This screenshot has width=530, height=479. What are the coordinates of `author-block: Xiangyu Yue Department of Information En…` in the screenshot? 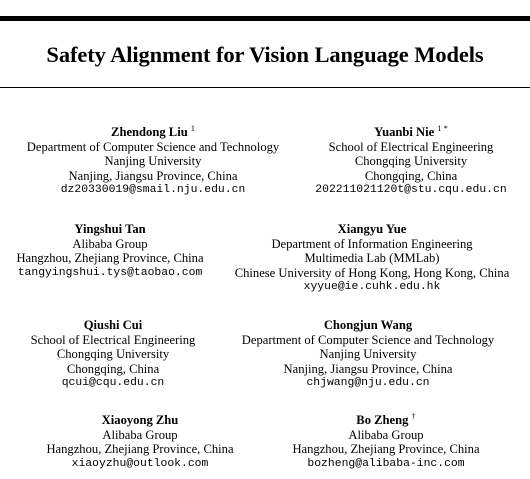 It's located at (372, 258).